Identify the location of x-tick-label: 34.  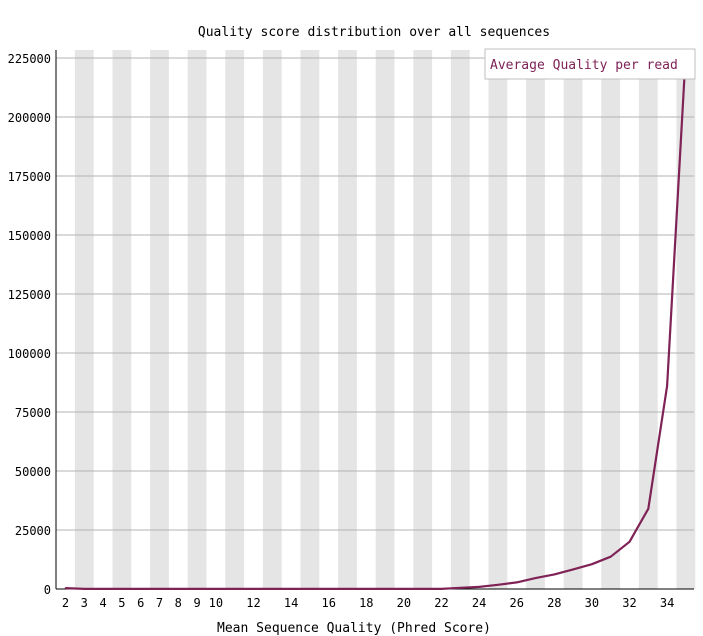
(667, 603).